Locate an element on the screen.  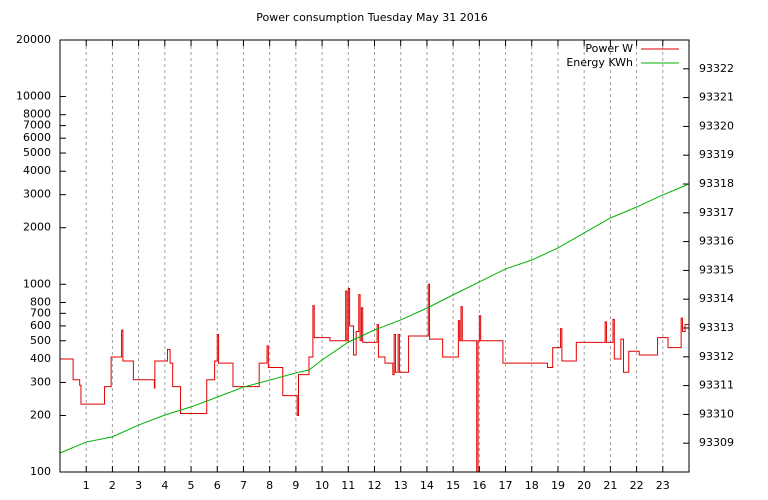
y2-tick-label: 93311 is located at coordinates (716, 385).